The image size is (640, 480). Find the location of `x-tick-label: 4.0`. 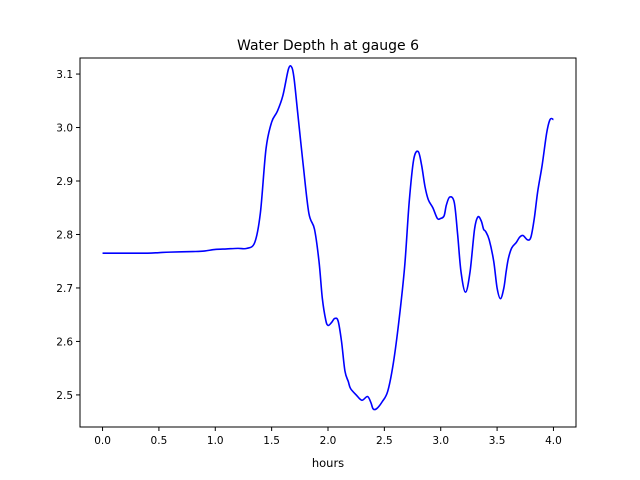

x-tick-label: 4.0 is located at coordinates (553, 441).